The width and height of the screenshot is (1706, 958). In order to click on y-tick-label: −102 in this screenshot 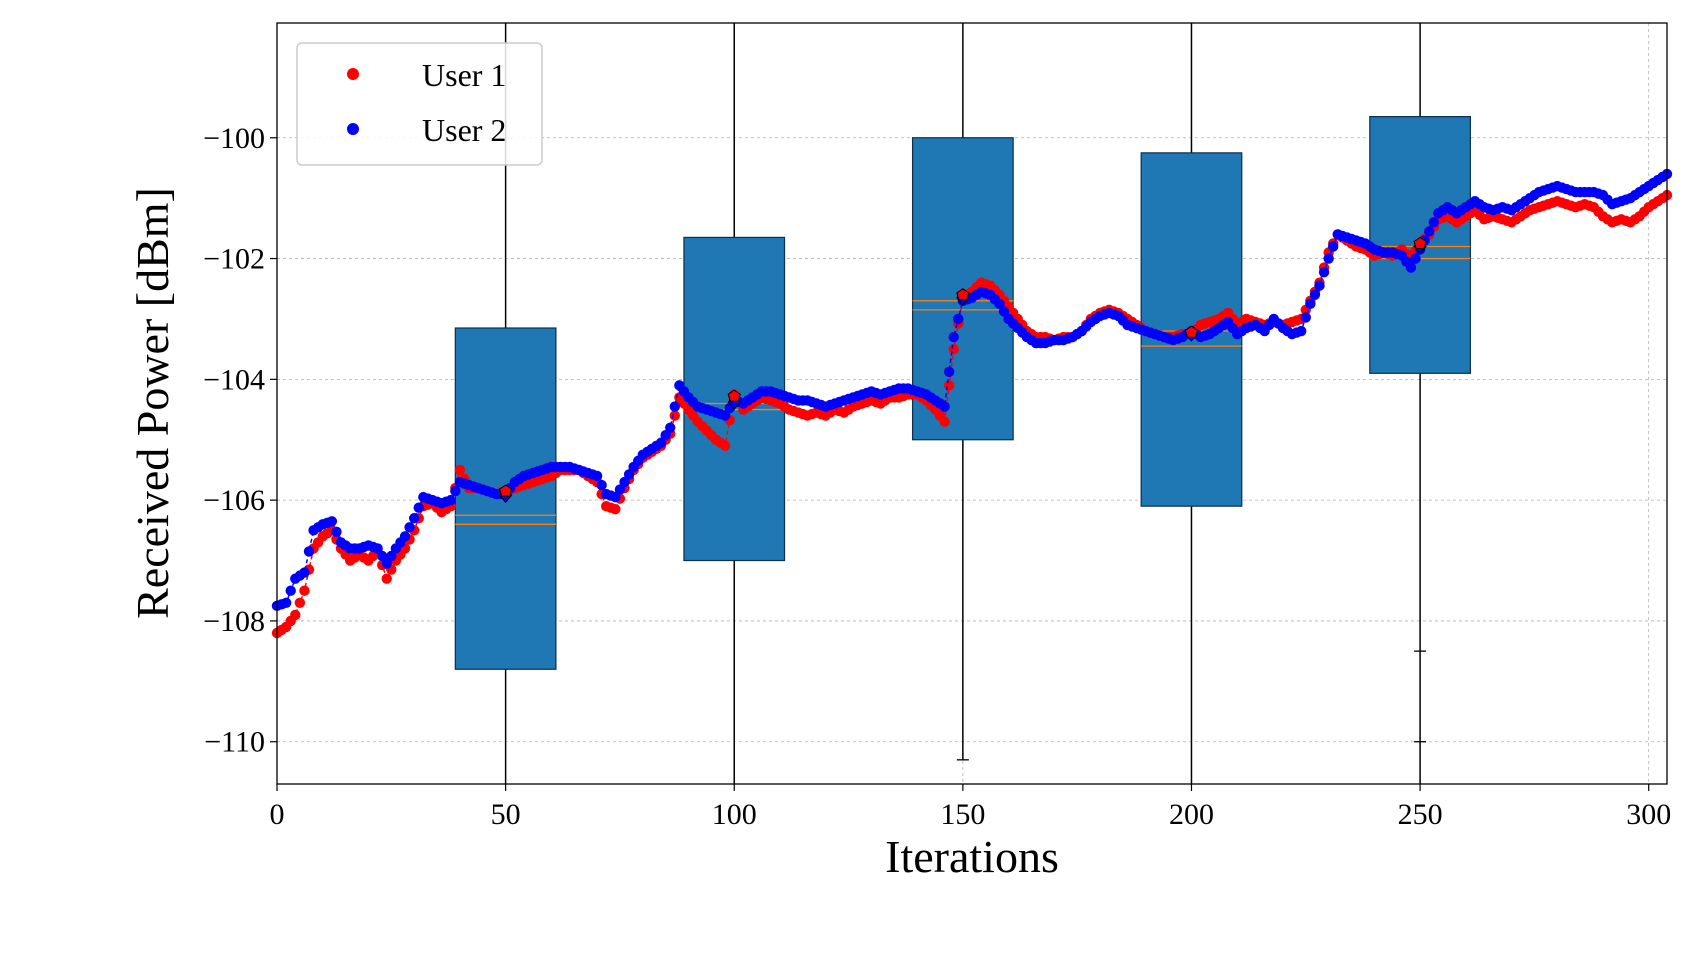, I will do `click(234, 259)`.